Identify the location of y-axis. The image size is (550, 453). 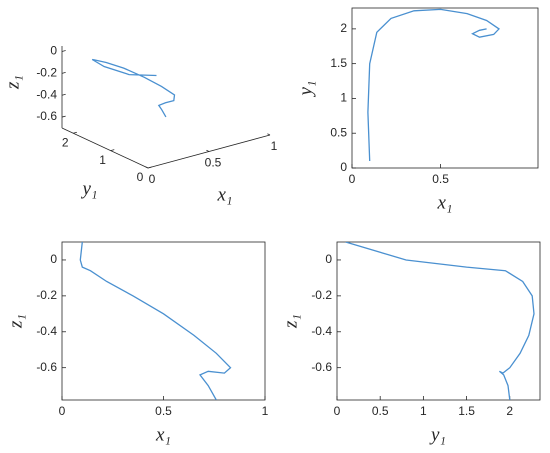
(105, 148).